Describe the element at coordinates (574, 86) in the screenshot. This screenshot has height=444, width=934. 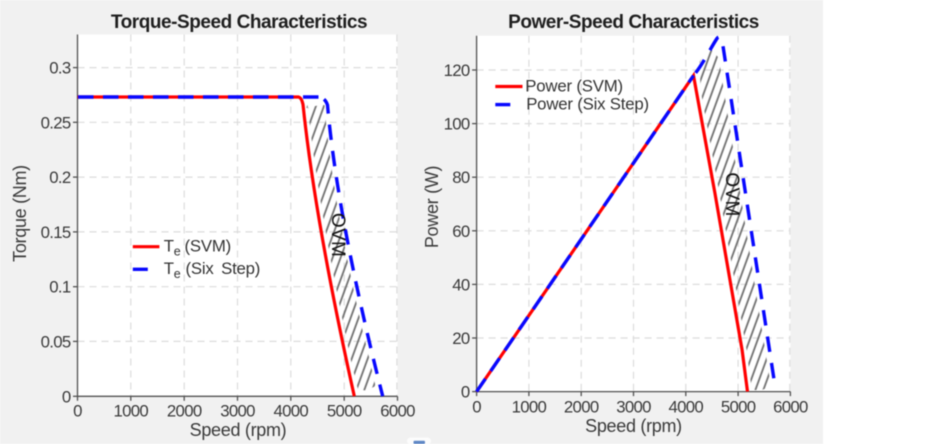
I see `svg-text: Power (SVM)` at that location.